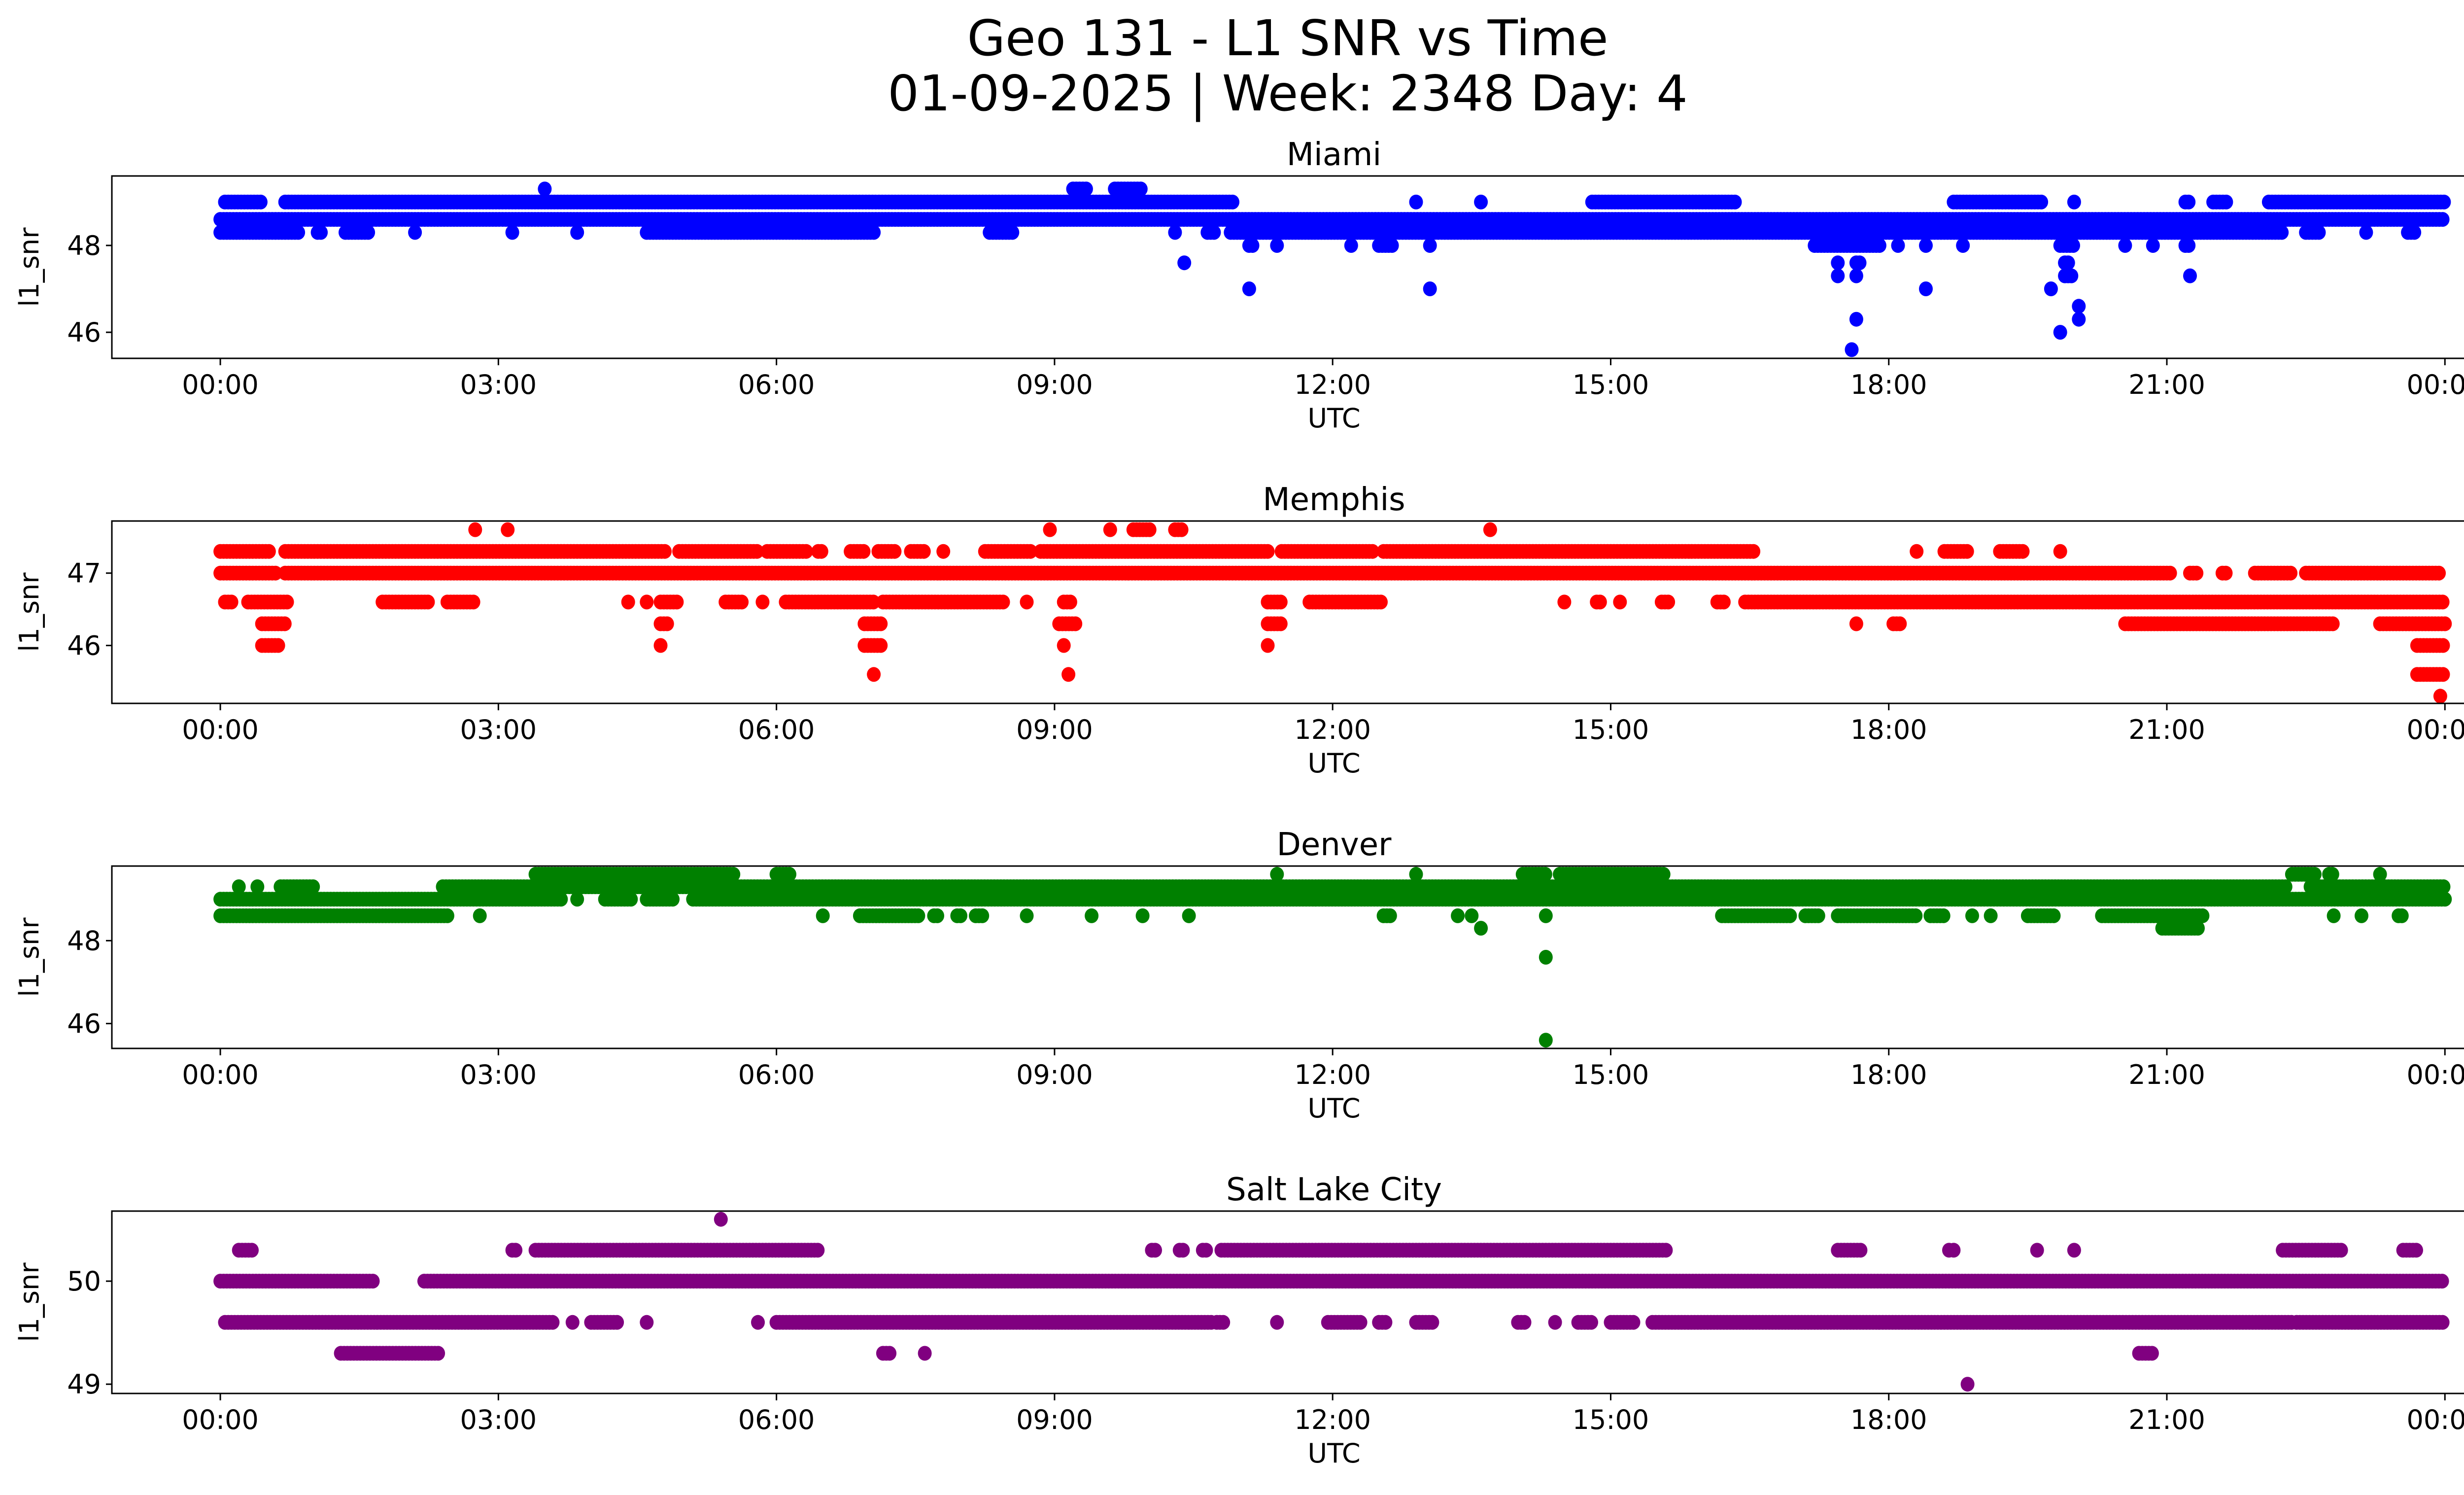 This screenshot has height=1495, width=2464. I want to click on x-tick-label: 15:00, so click(1611, 384).